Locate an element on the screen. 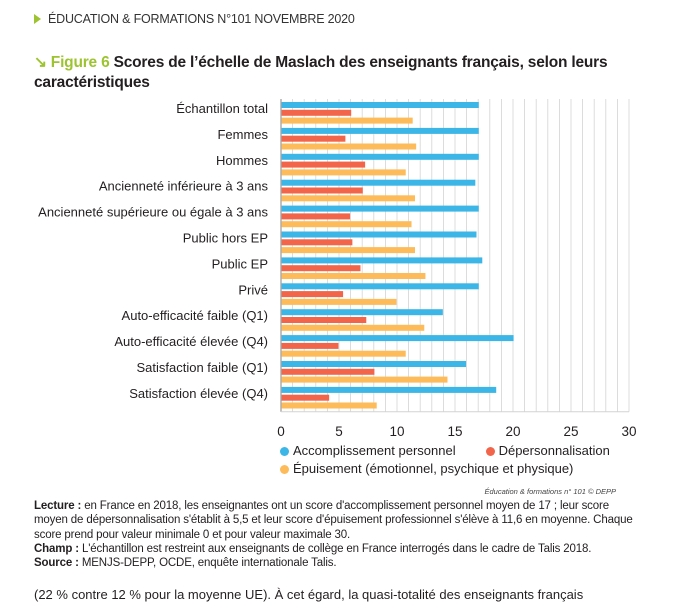 The image size is (678, 602). figure-credit: Éducation & formations n° 101 © DEPP is located at coordinates (550, 491).